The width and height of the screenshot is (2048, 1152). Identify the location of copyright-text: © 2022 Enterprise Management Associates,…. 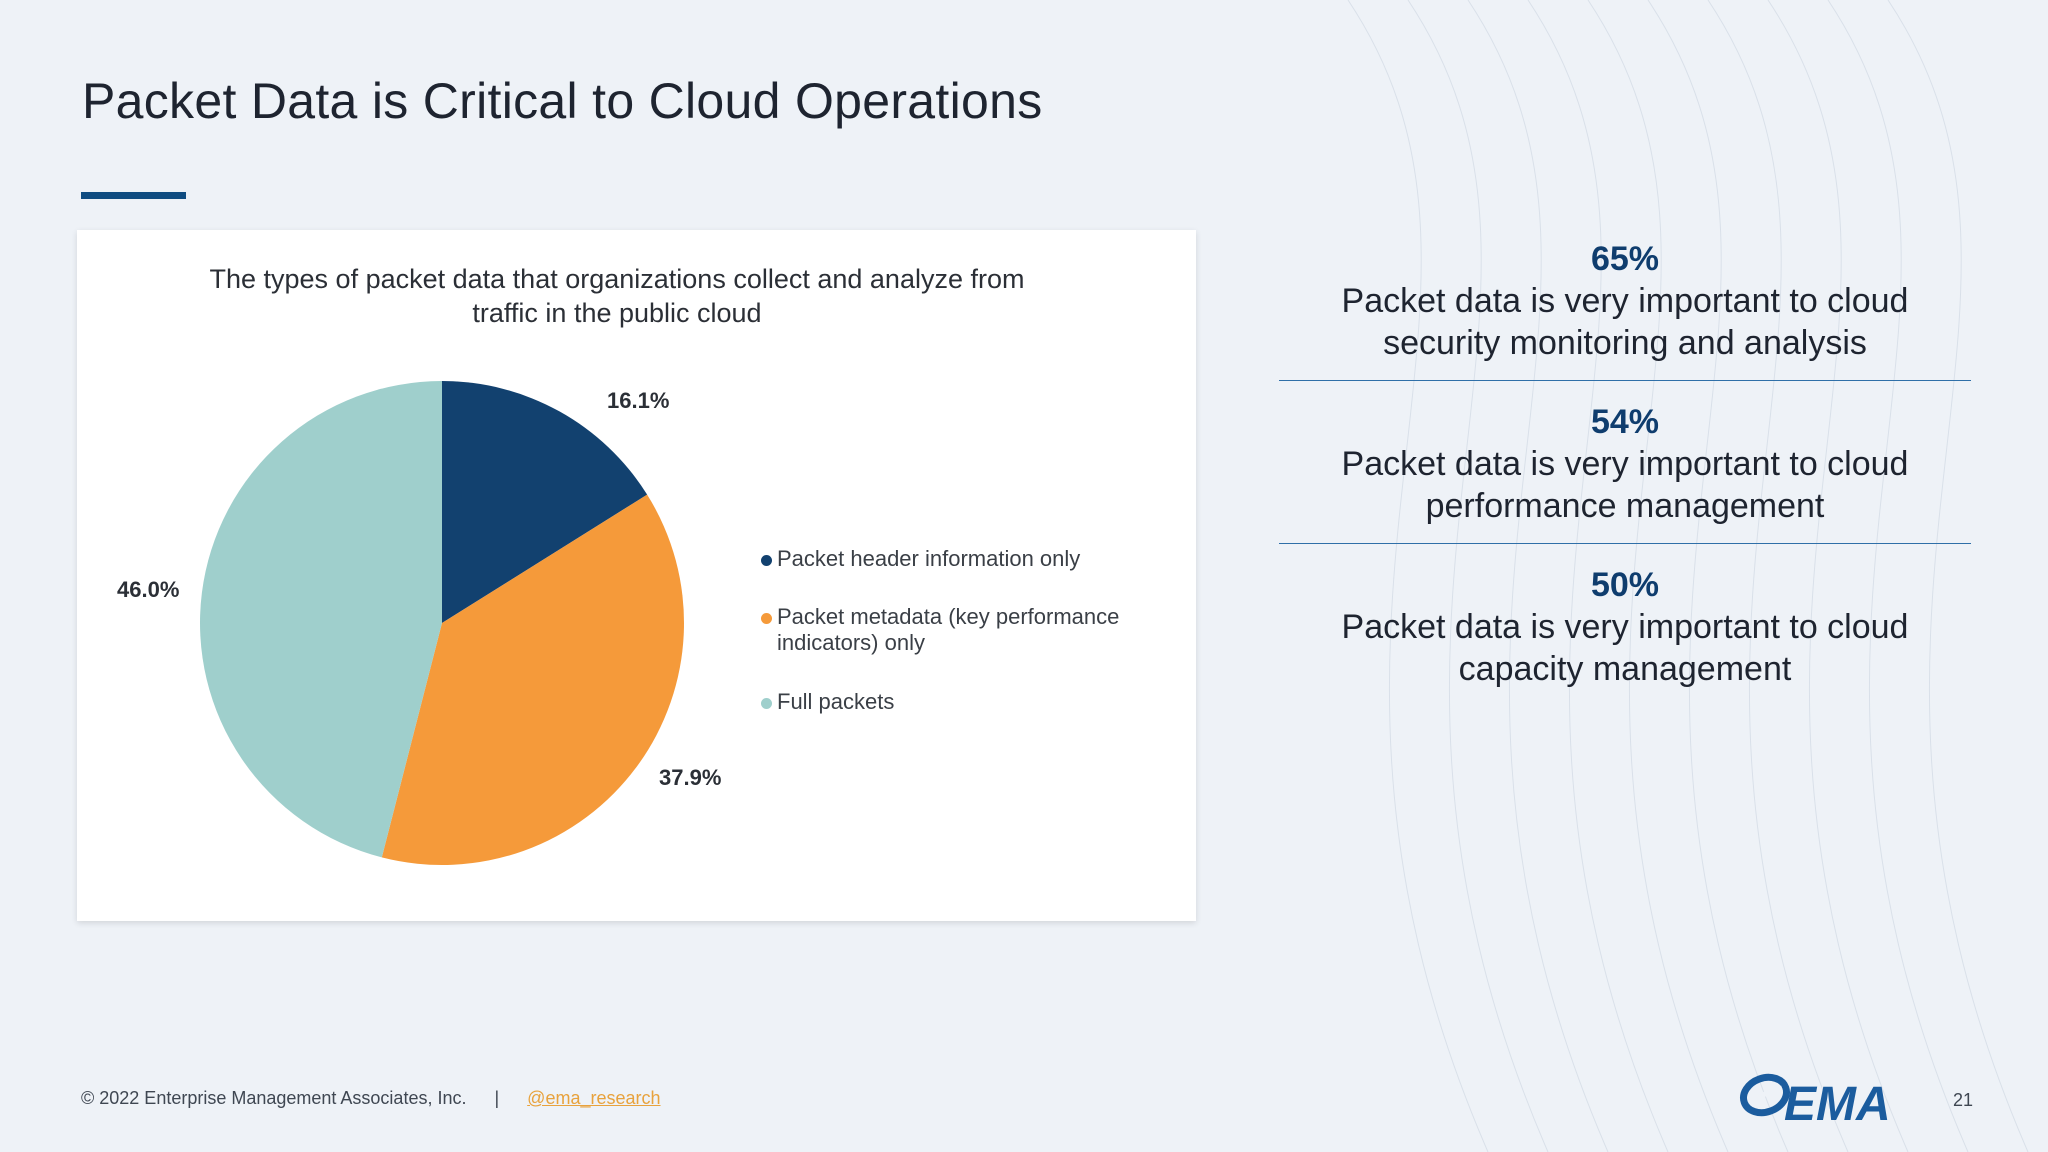
(274, 1098).